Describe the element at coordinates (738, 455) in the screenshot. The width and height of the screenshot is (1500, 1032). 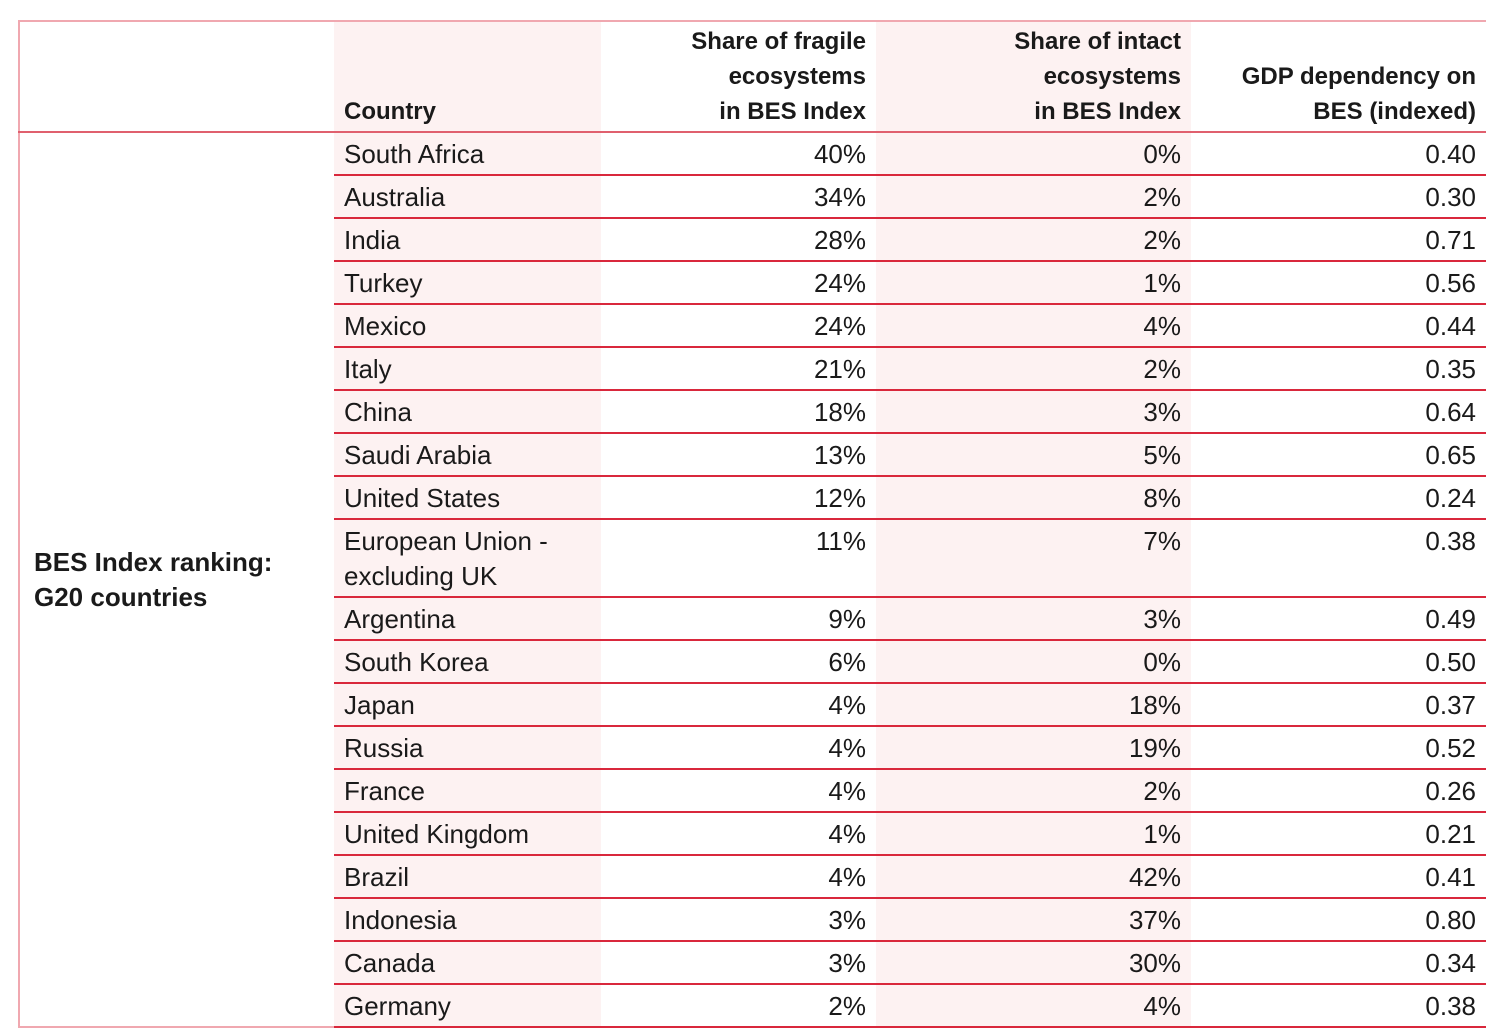
I see `value-cell: 13%` at that location.